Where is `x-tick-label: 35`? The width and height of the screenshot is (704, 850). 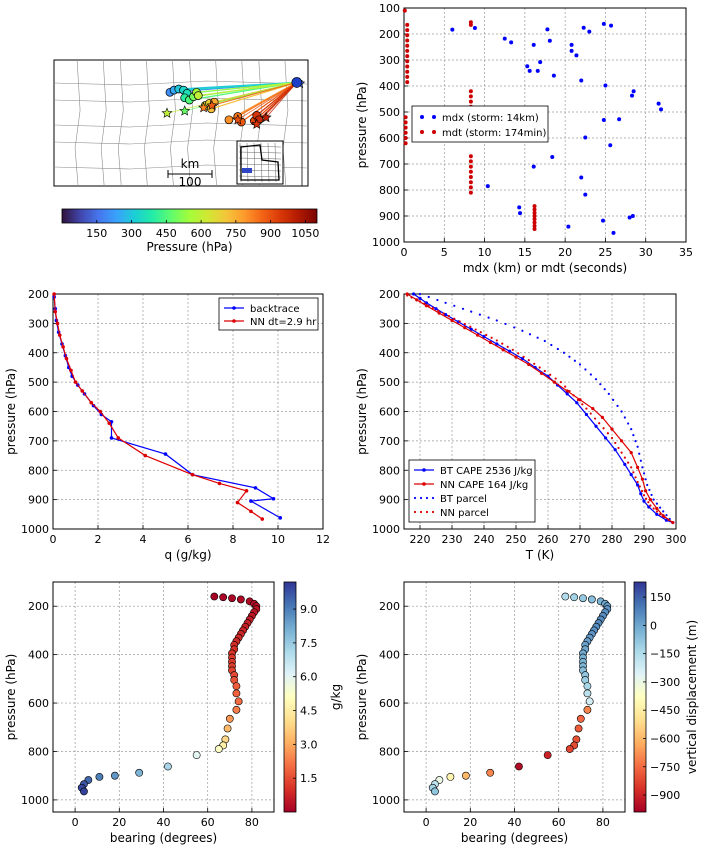
x-tick-label: 35 is located at coordinates (686, 252).